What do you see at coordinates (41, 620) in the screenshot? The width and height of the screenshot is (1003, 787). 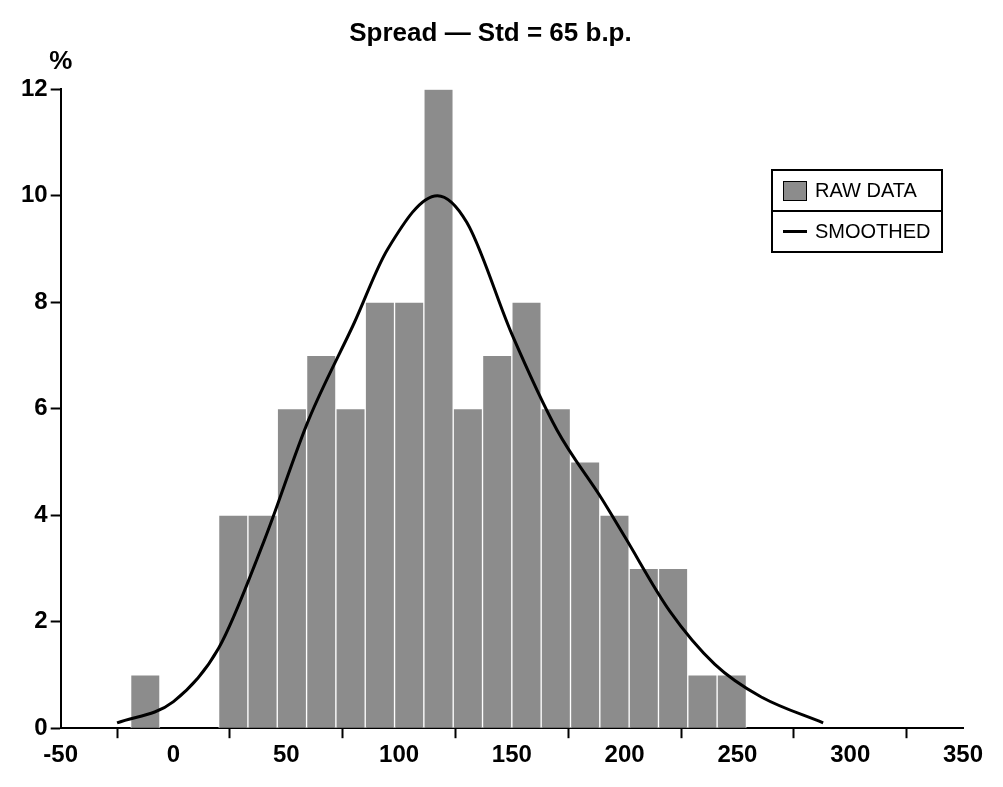 I see `y-tick-label: 2` at bounding box center [41, 620].